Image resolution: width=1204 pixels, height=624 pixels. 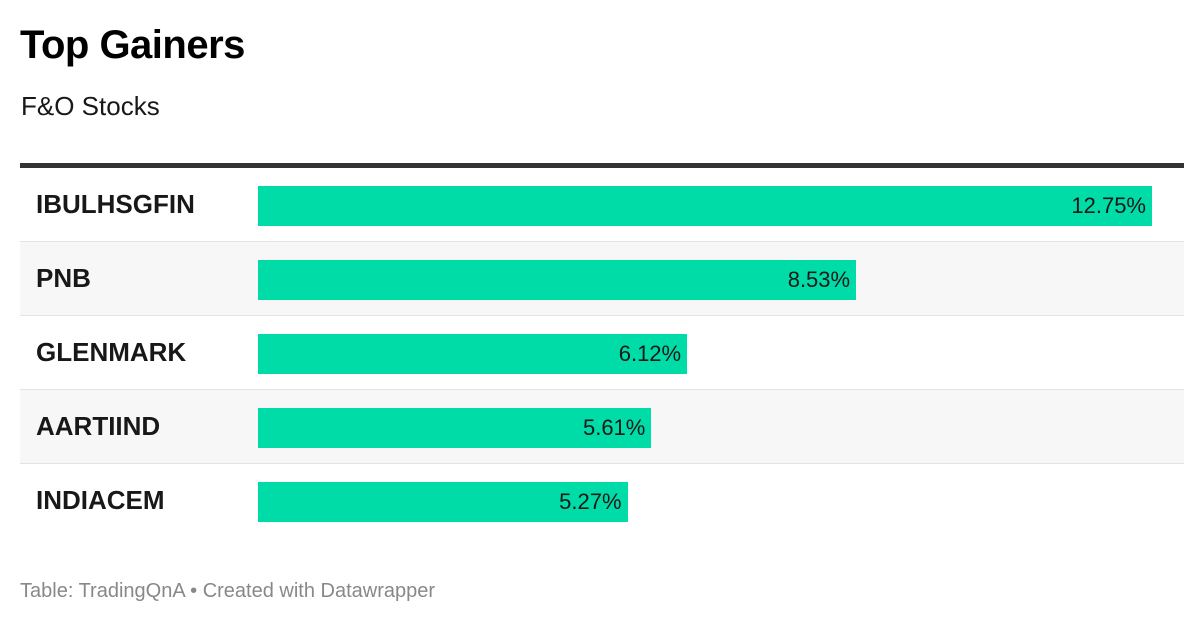 I want to click on bar-track: 12.75%, so click(x=705, y=206).